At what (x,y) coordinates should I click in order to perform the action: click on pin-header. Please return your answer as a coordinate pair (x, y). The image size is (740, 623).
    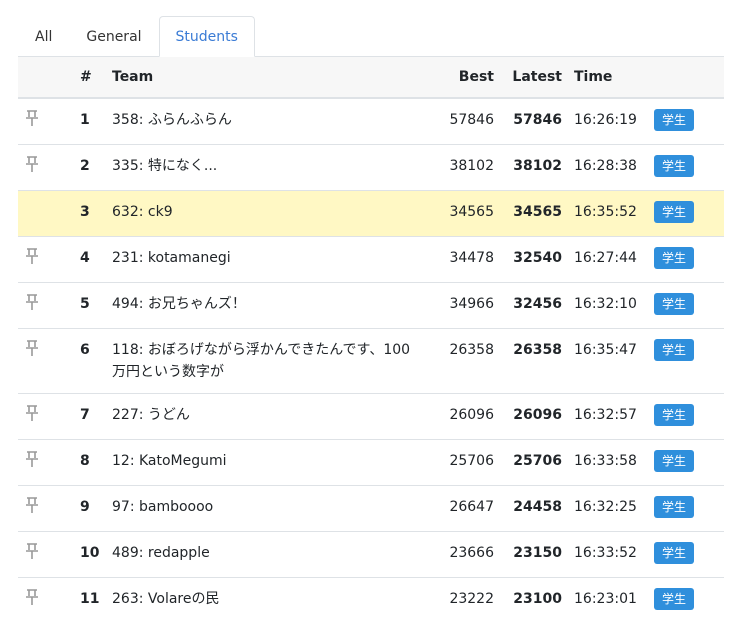
    Looking at the image, I should click on (46, 77).